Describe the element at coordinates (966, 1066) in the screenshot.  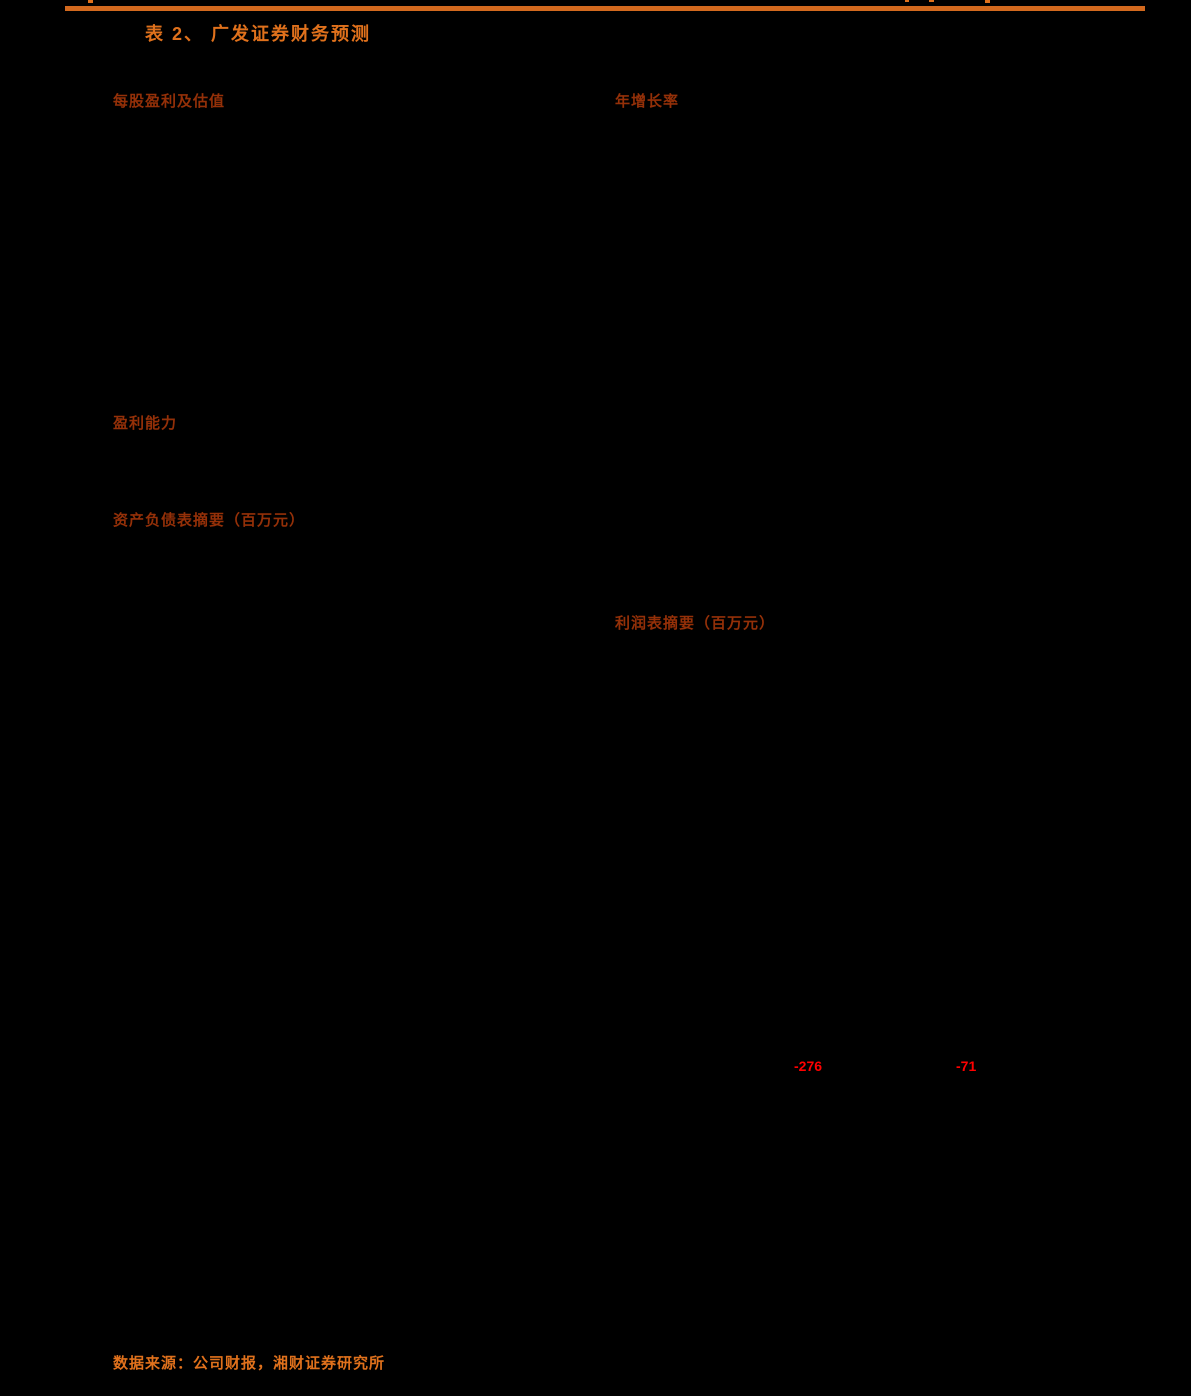
I see `negative-table-value: -71` at that location.